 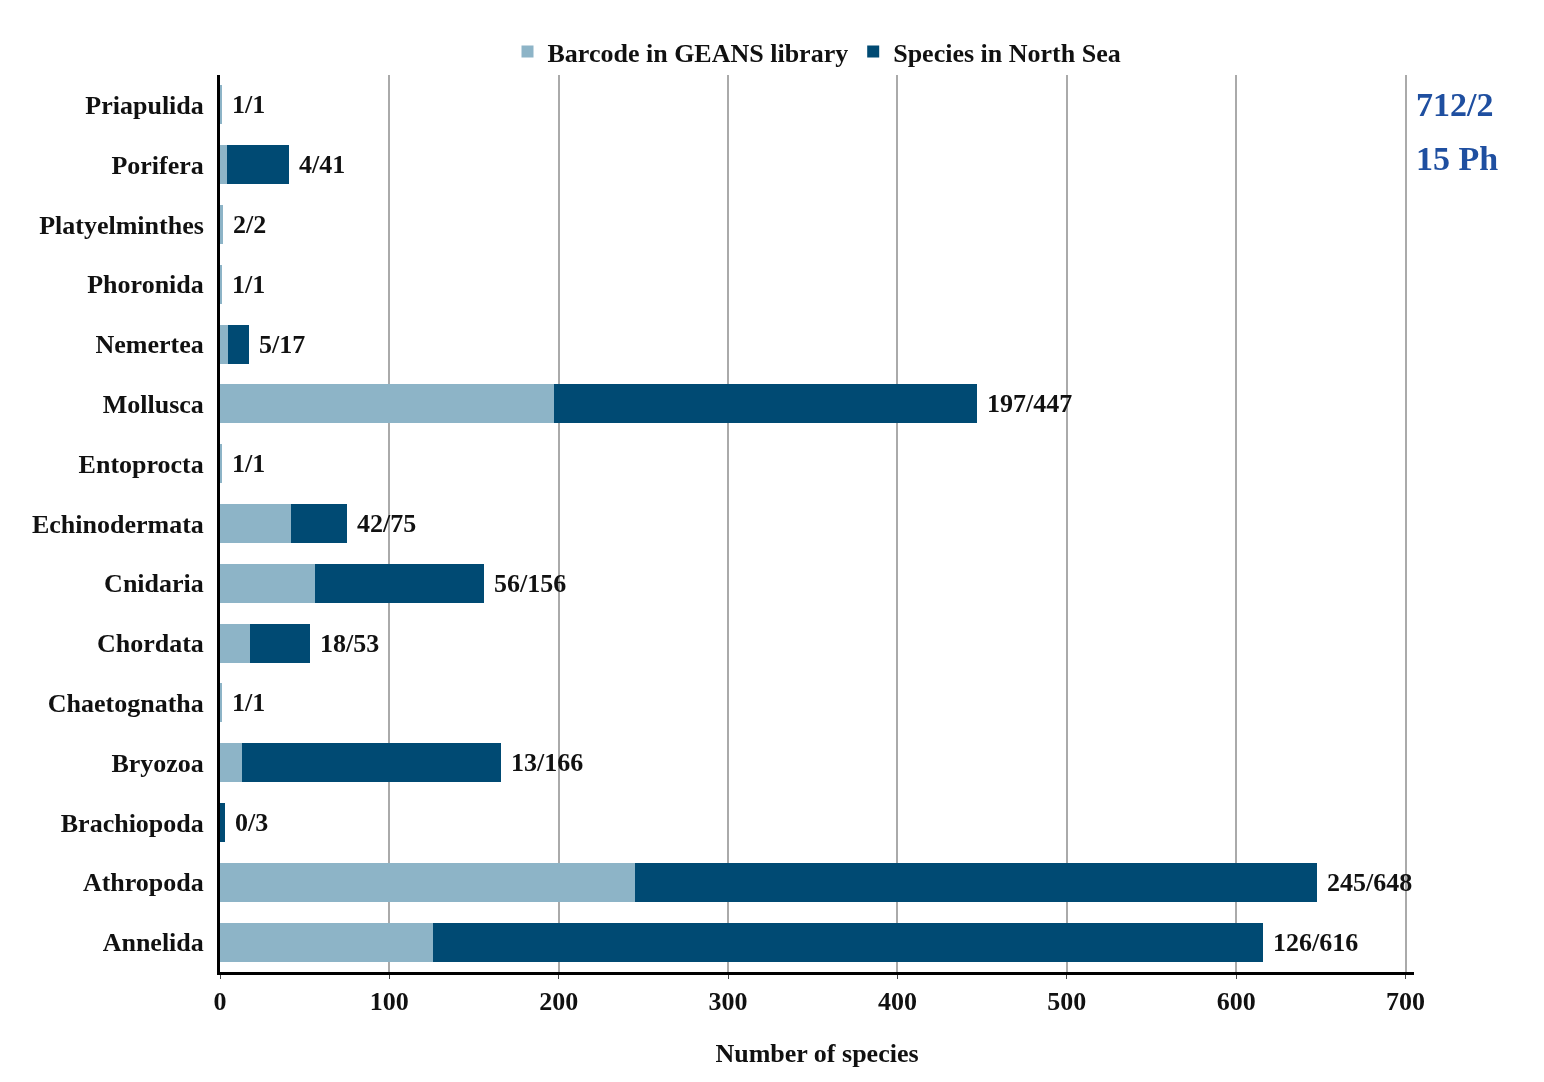 I want to click on x-tick-label: 400, so click(x=897, y=1002).